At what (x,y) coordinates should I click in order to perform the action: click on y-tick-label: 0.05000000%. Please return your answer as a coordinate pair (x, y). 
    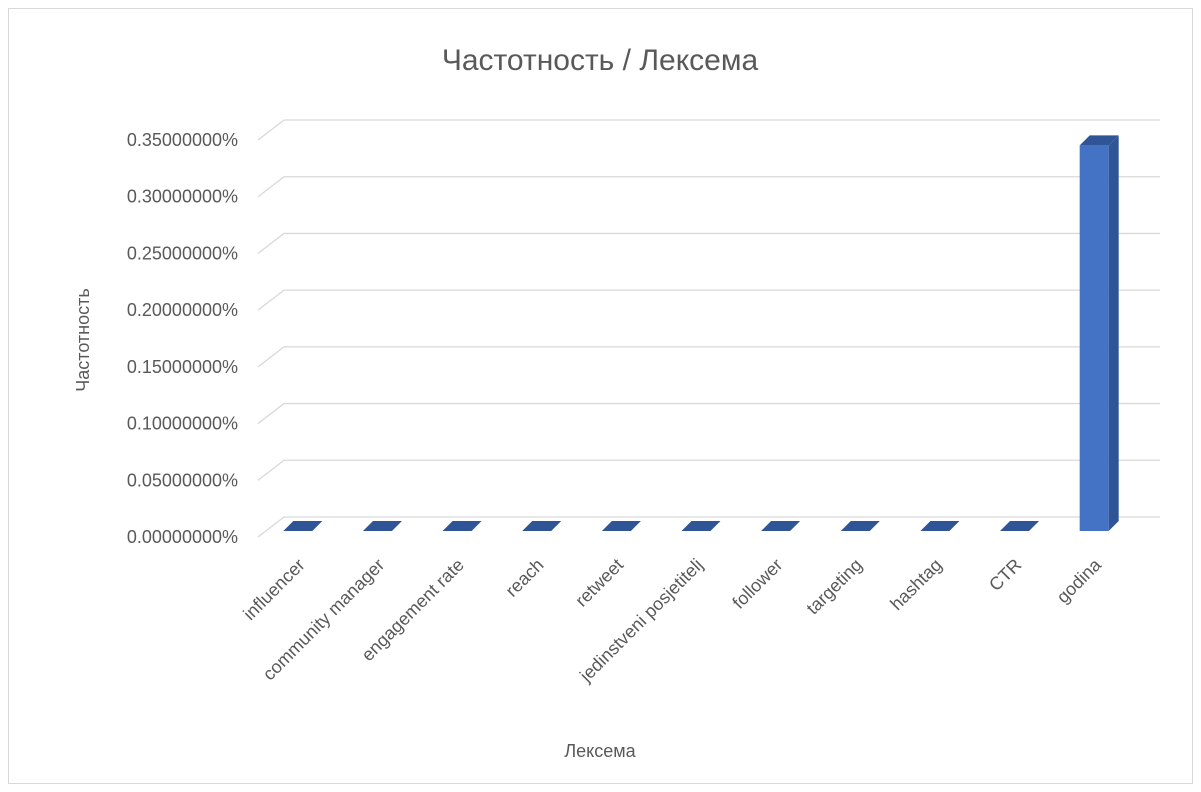
    Looking at the image, I should click on (182, 480).